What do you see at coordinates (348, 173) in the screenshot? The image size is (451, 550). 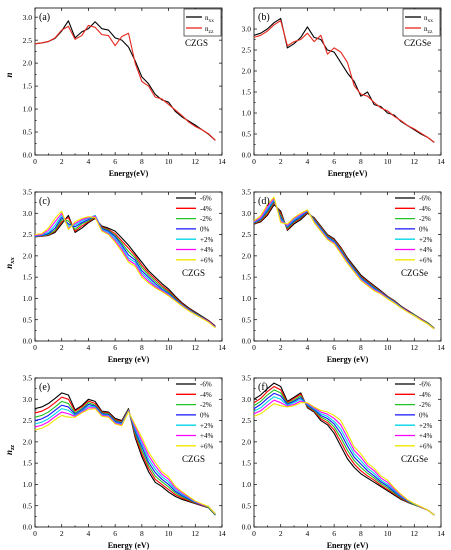 I see `x-axis-label: Energy(eV)` at bounding box center [348, 173].